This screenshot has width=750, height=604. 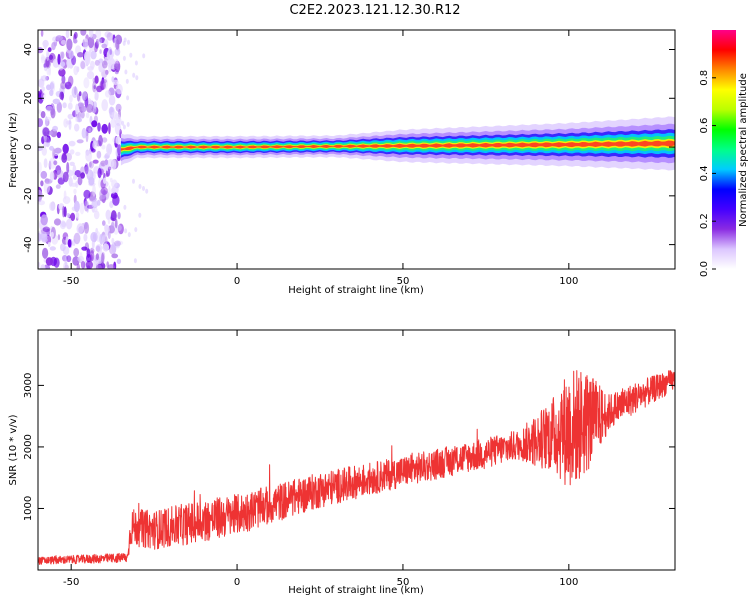 What do you see at coordinates (28, 244) in the screenshot?
I see `y-tick-label: -40` at bounding box center [28, 244].